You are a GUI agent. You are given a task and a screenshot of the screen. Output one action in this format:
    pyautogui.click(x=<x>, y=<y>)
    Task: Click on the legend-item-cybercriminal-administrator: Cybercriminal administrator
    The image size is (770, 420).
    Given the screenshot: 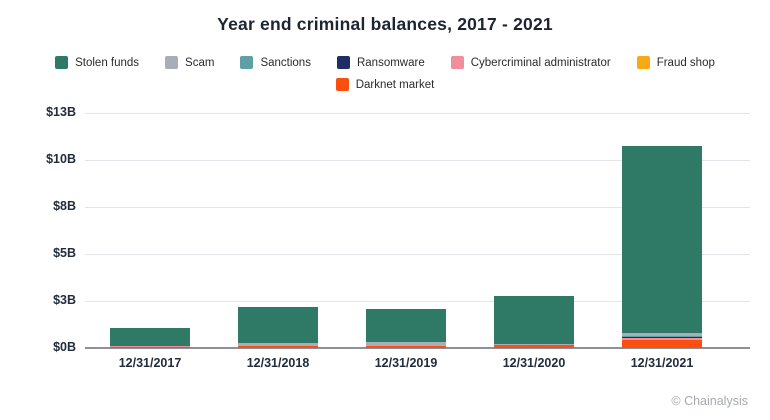 What is the action you would take?
    pyautogui.click(x=530, y=62)
    